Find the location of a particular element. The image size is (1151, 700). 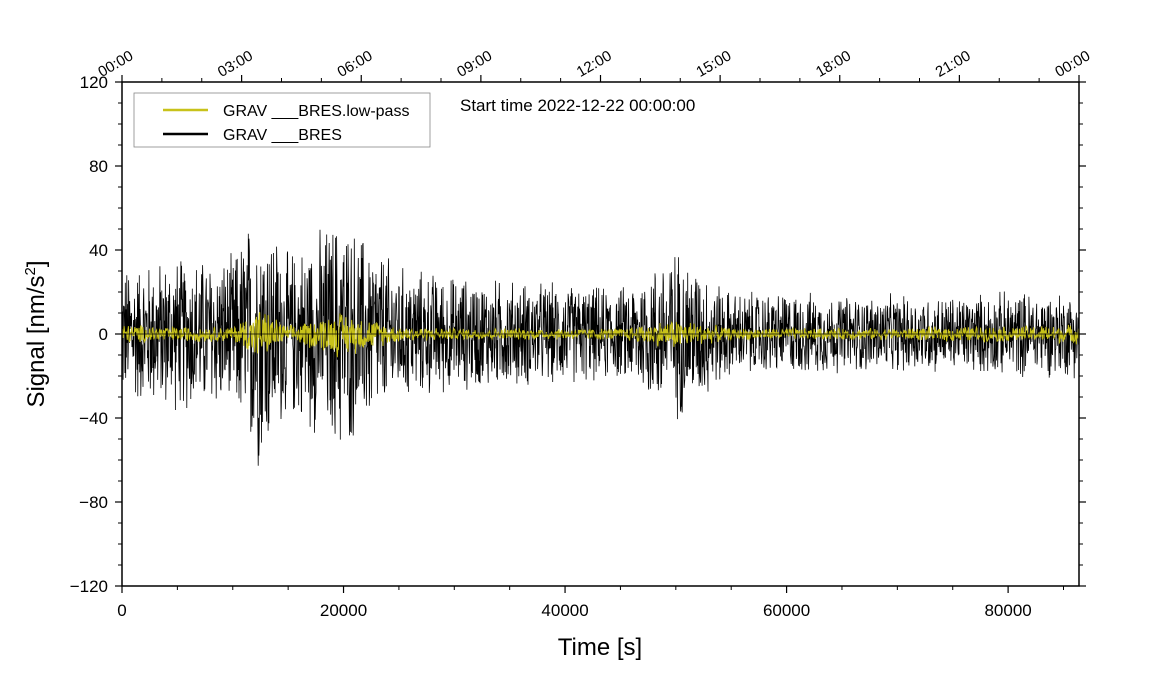

legend-box is located at coordinates (282, 120).